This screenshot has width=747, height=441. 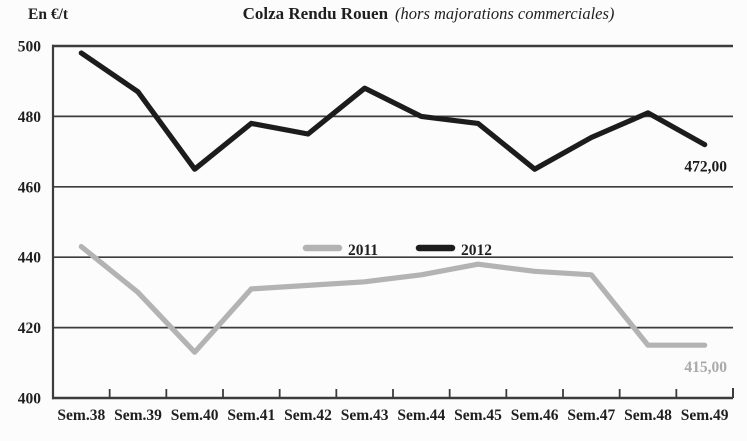 I want to click on x-tick-label: Sem.43, so click(x=365, y=415).